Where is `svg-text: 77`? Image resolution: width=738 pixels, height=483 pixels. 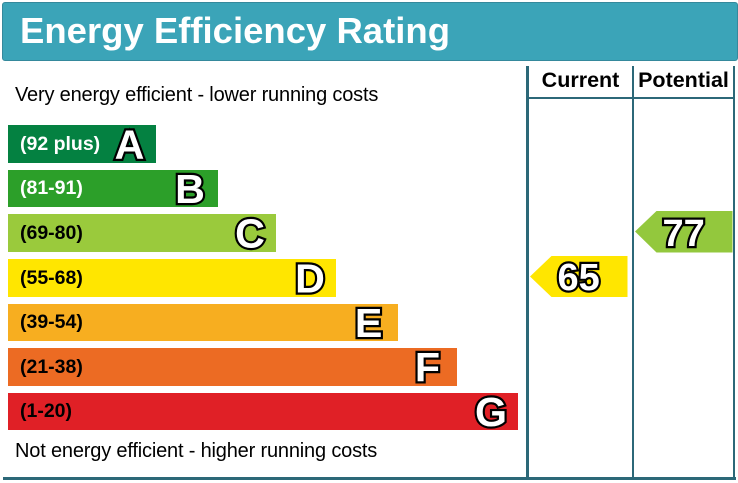
svg-text: 77 is located at coordinates (684, 234).